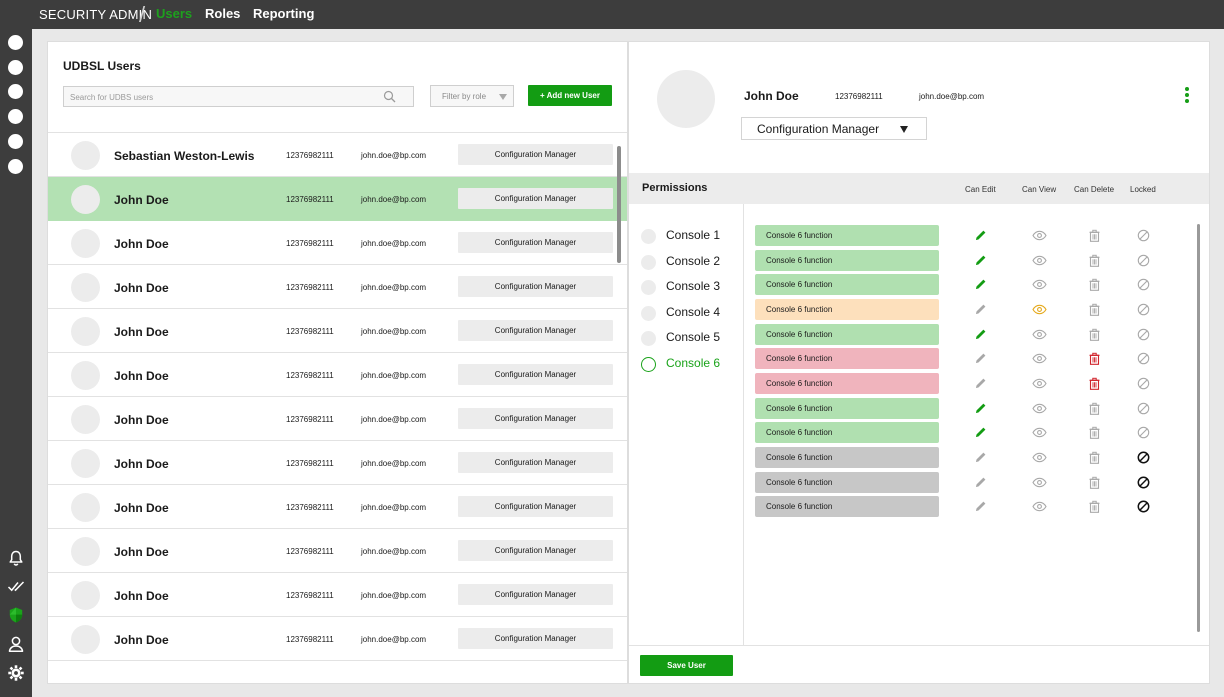  Describe the element at coordinates (570, 95) in the screenshot. I see `add-user-button: + Add new User` at that location.